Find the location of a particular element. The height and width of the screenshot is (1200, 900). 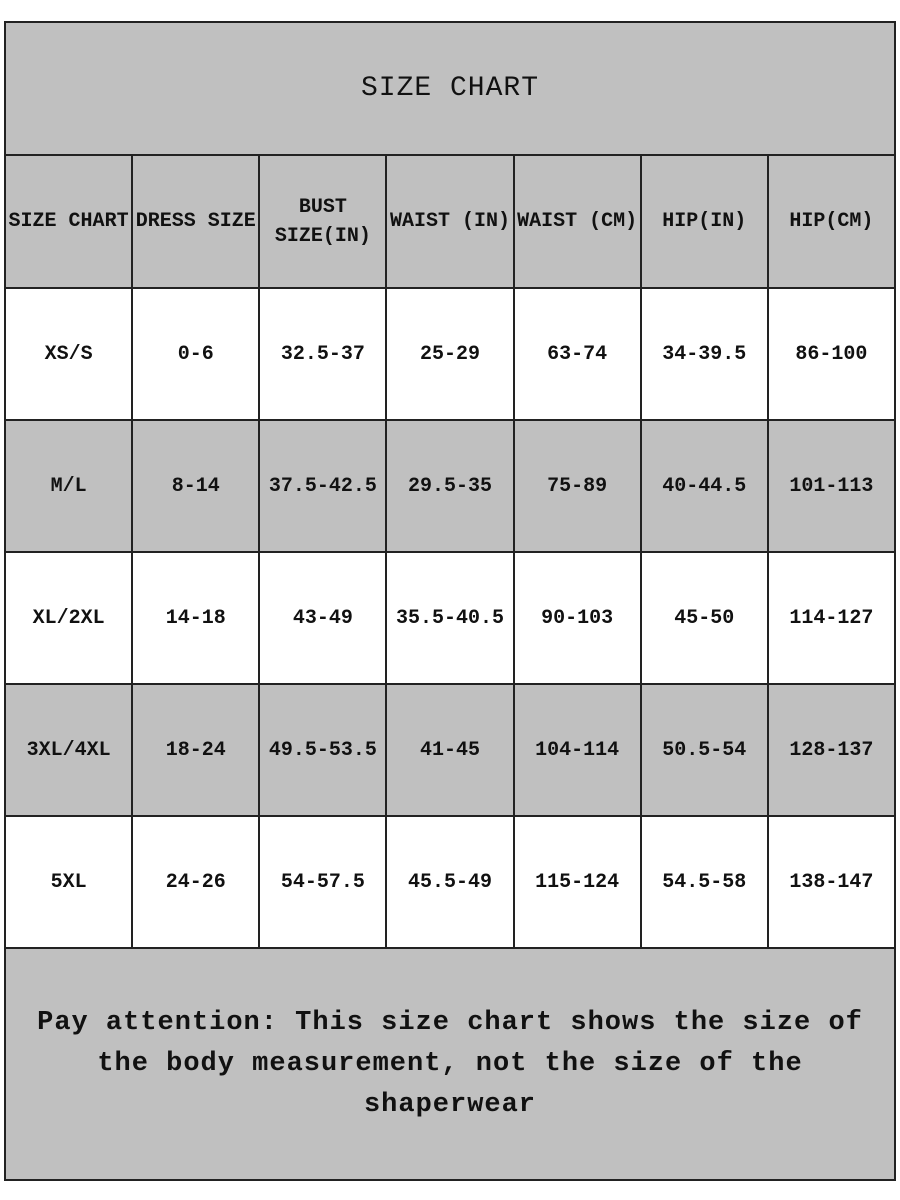

chart-title: SIZE CHART is located at coordinates (450, 88).